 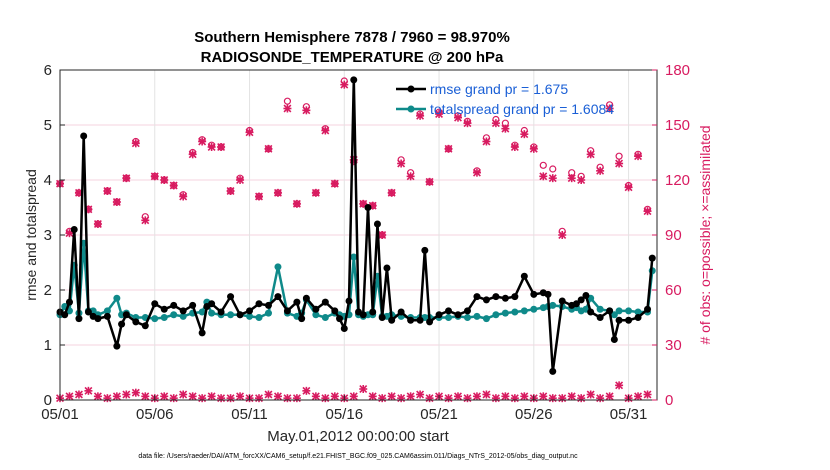 I want to click on y-axis-right-ticks: 0 30 60 90 120 150 180, so click(x=671, y=235).